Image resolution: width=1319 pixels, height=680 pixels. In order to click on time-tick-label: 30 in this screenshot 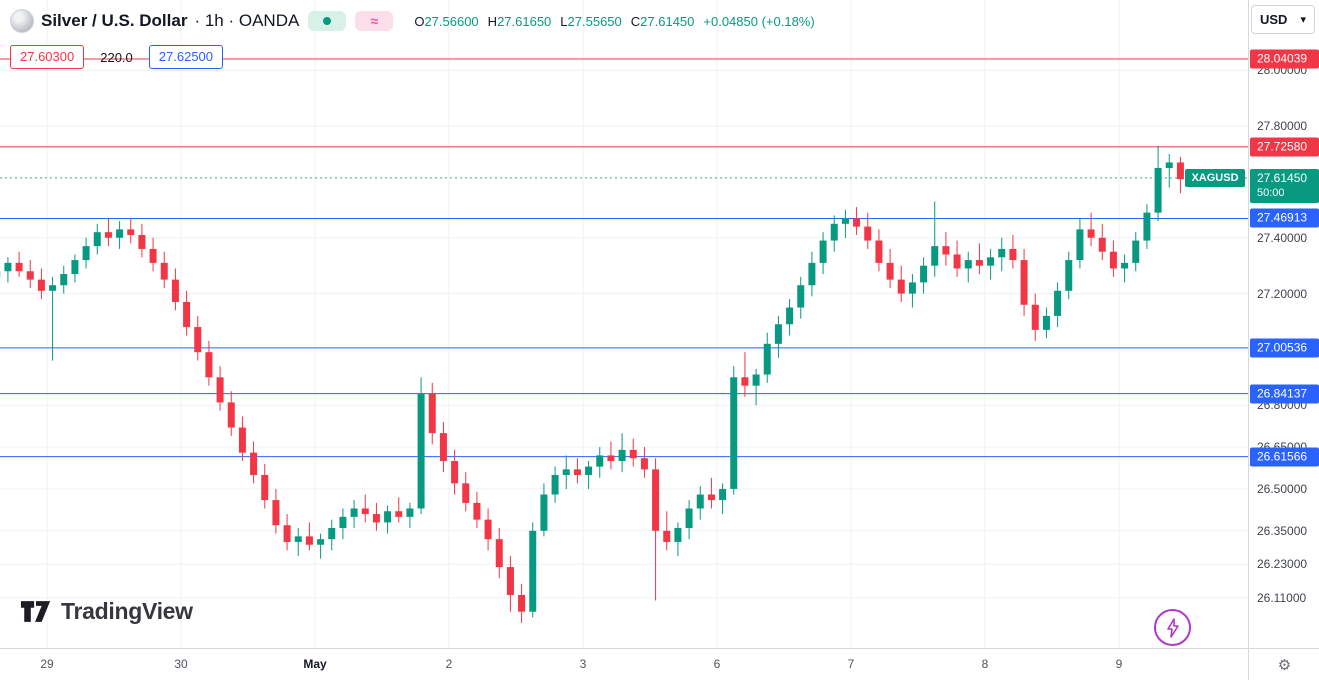, I will do `click(180, 664)`.